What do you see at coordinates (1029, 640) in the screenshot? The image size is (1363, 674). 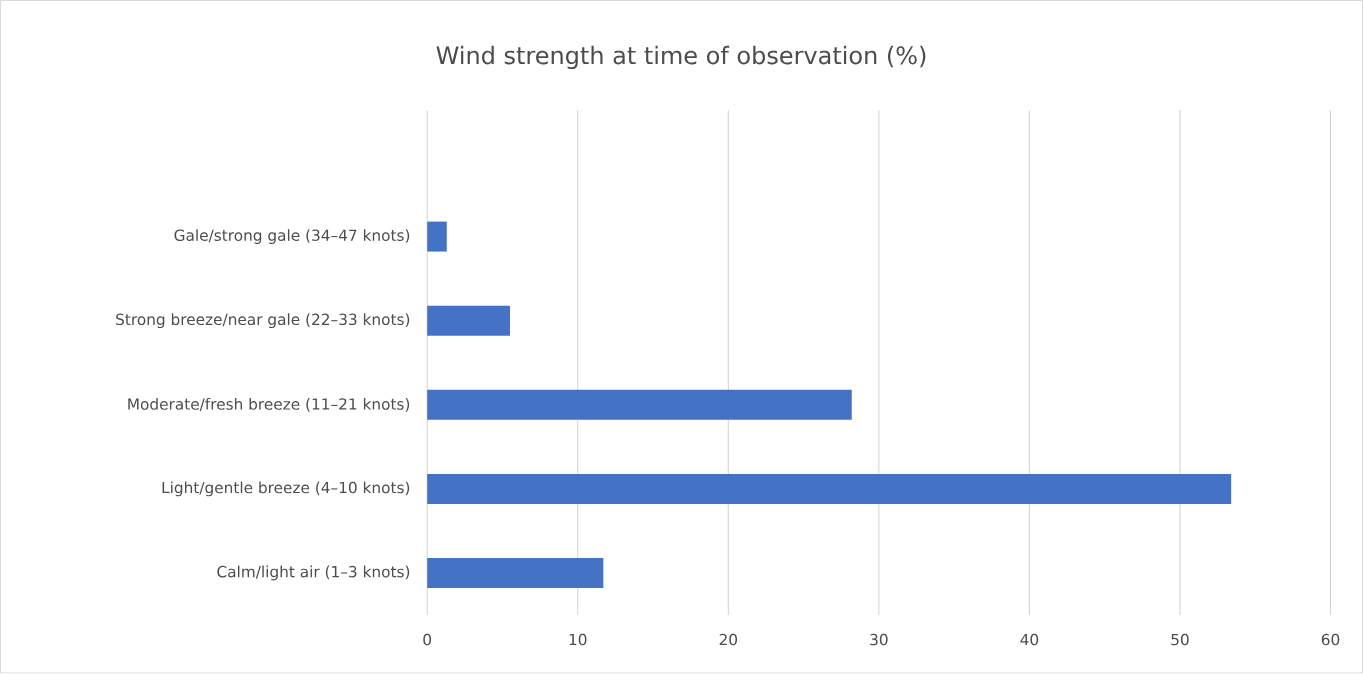 I see `x-tick-label: 40` at bounding box center [1029, 640].